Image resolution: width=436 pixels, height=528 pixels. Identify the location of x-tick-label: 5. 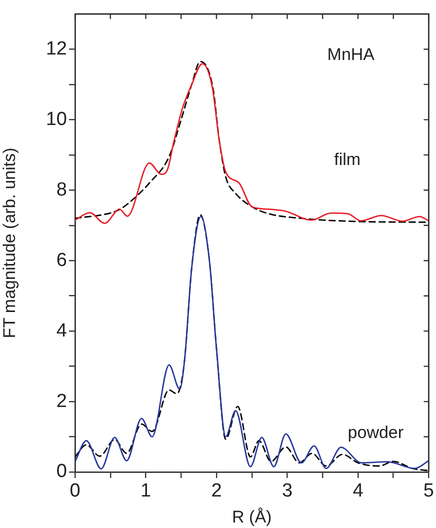
(428, 491).